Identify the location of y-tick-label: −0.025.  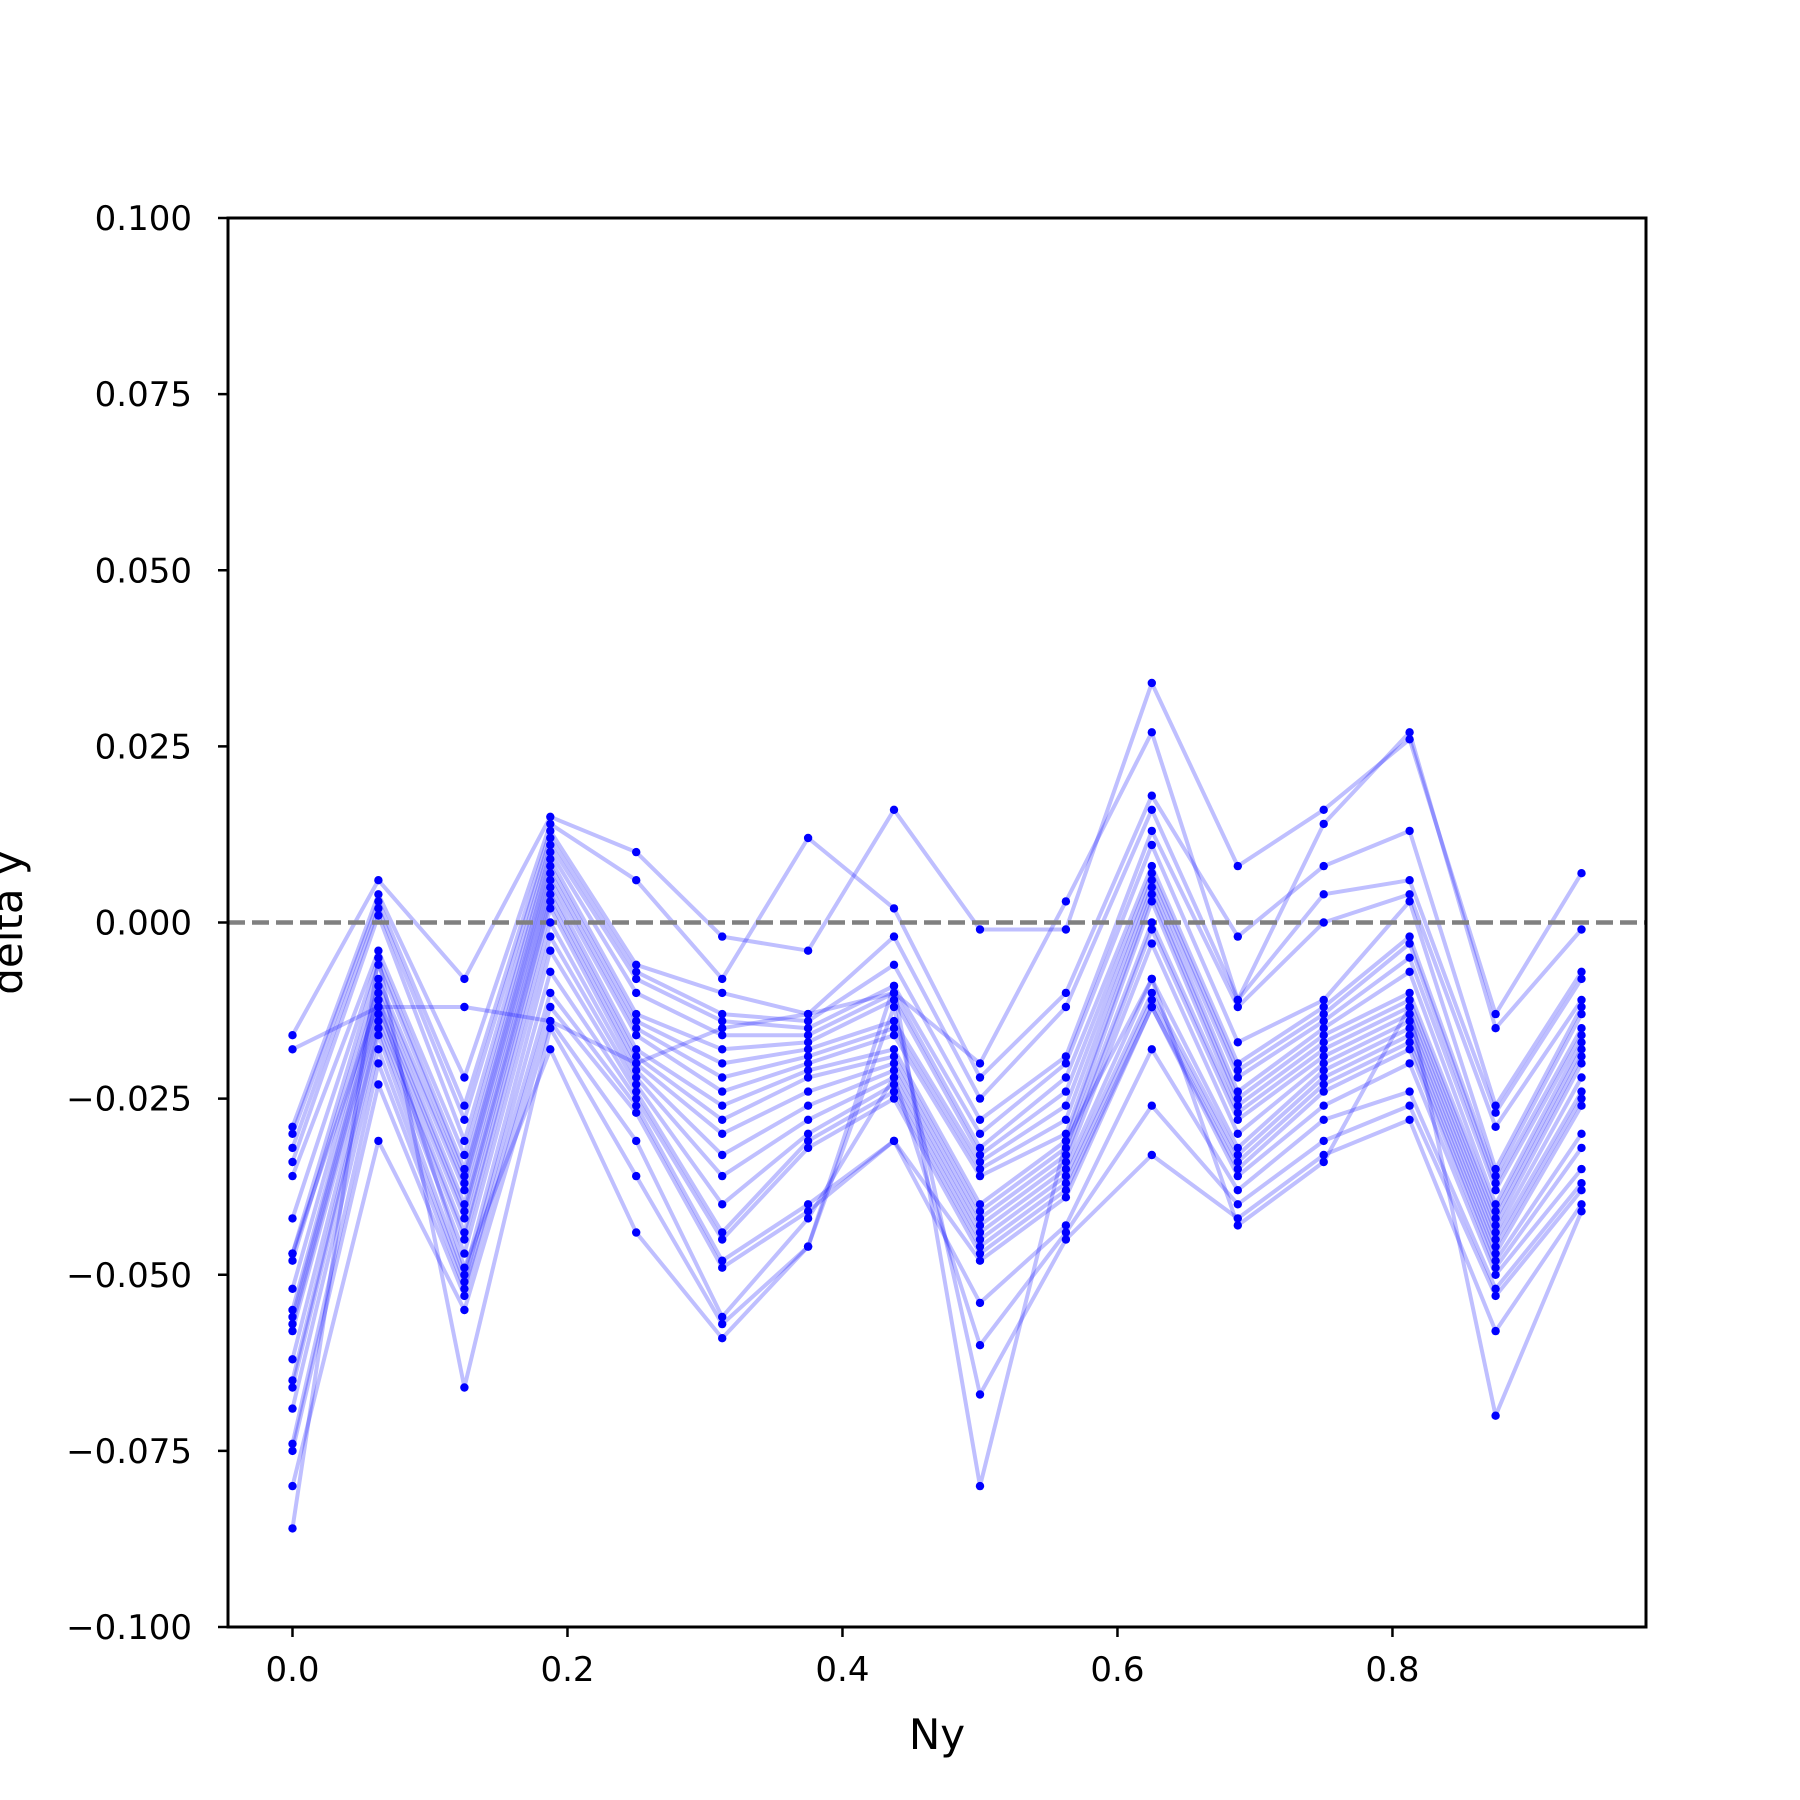
(129, 1100).